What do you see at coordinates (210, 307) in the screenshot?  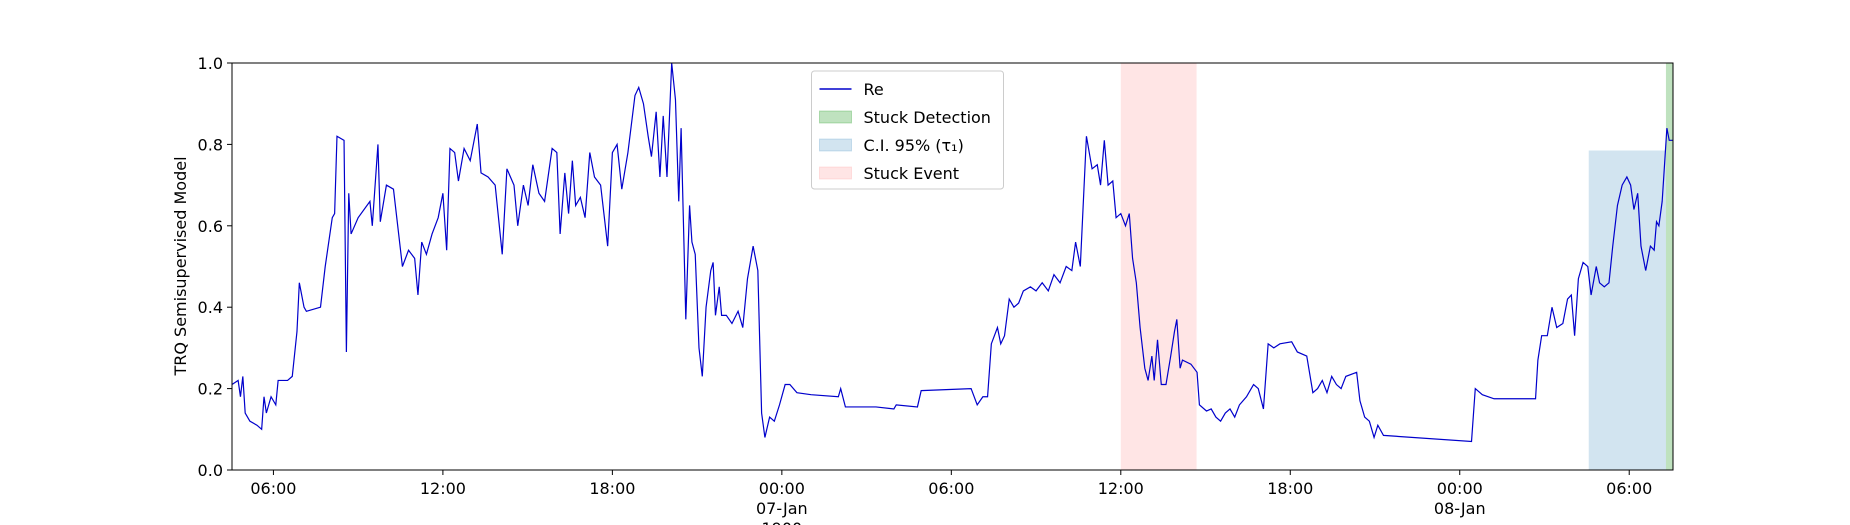 I see `y-tick-label: 0.4` at bounding box center [210, 307].